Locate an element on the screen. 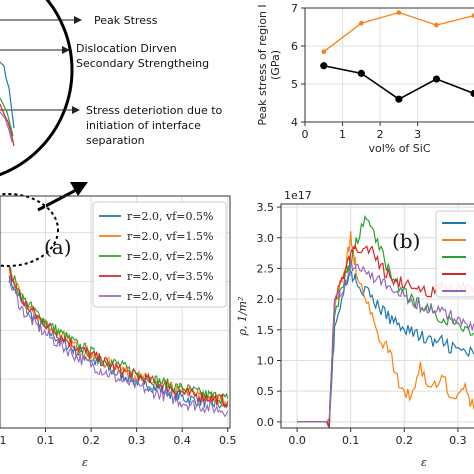  inset-ylabel-line1: Peak stress of region I is located at coordinates (262, 64).